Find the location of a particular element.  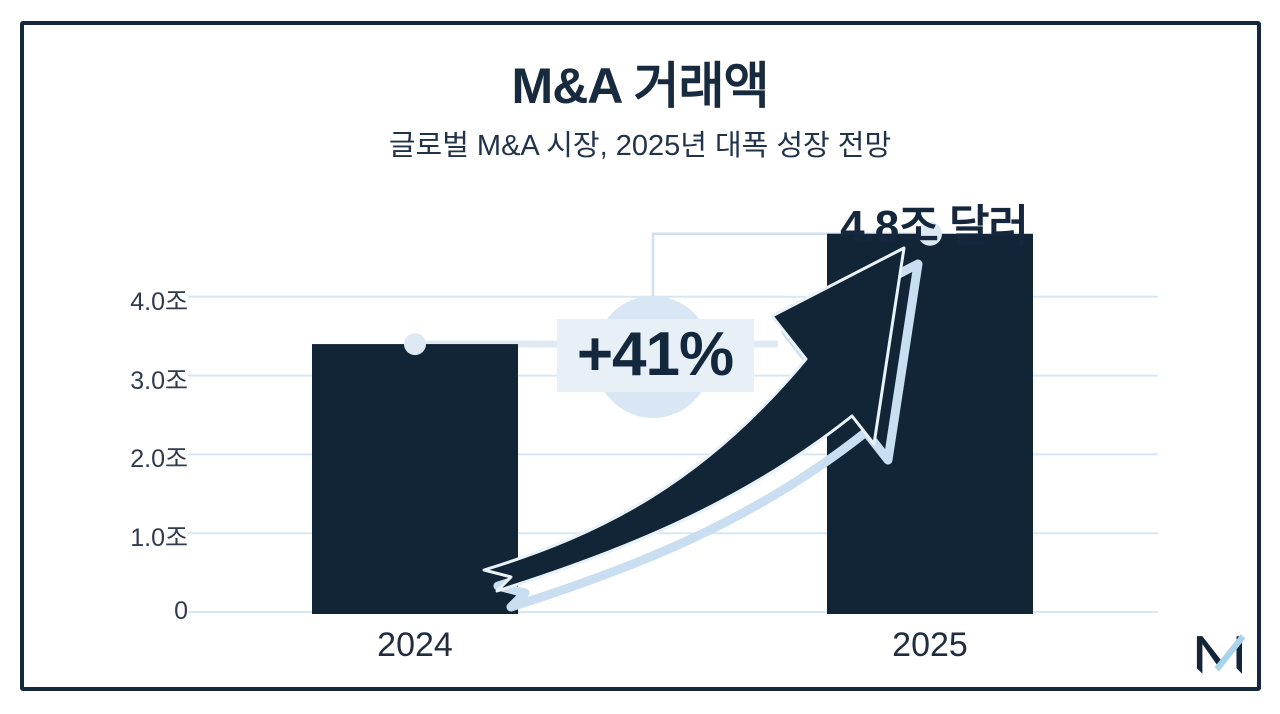

bar-top-markers is located at coordinates (673, 288).